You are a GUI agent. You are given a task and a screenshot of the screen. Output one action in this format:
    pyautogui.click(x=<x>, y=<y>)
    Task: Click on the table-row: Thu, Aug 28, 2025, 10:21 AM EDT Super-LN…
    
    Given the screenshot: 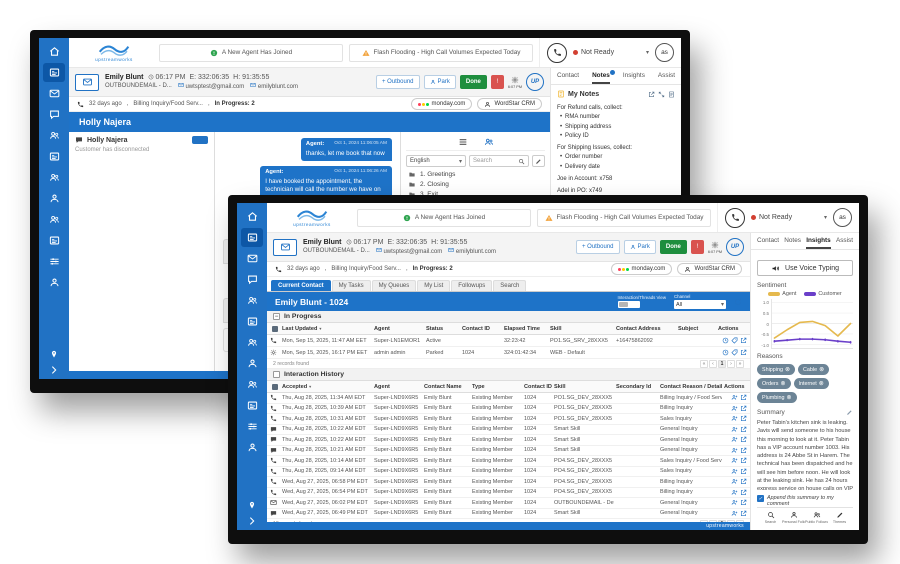 What is the action you would take?
    pyautogui.click(x=508, y=451)
    